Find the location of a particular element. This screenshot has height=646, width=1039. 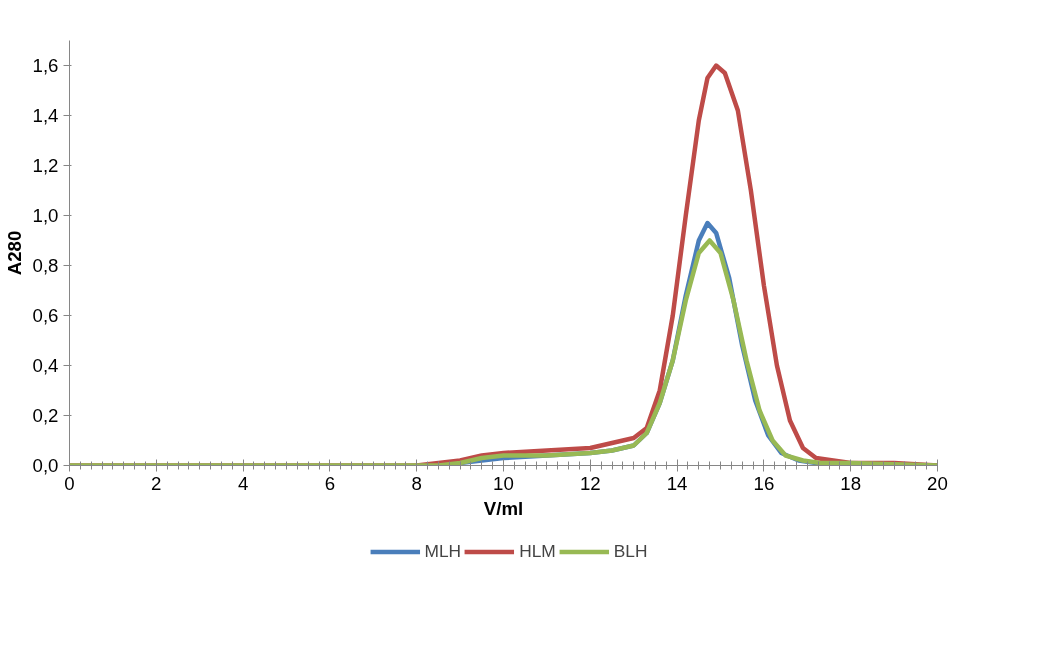

y-tick-label: 0,6 is located at coordinates (45, 315).